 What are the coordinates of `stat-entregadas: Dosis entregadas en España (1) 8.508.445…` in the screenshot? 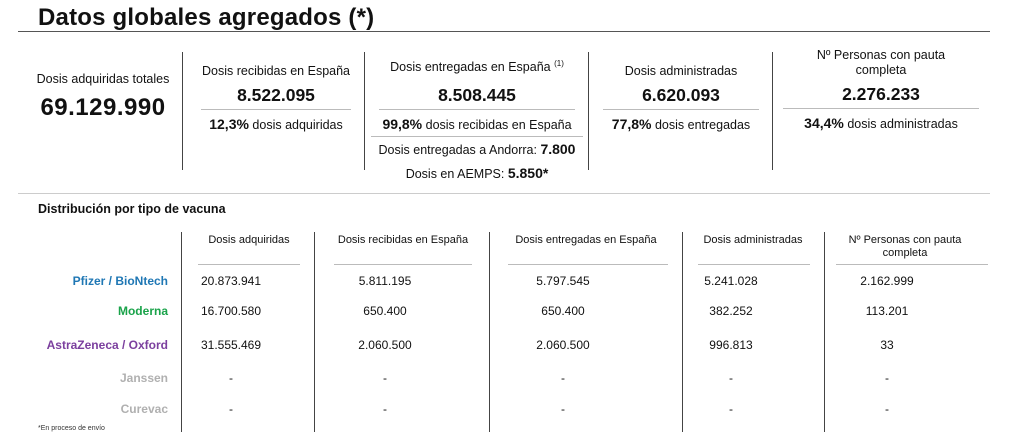 It's located at (477, 118).